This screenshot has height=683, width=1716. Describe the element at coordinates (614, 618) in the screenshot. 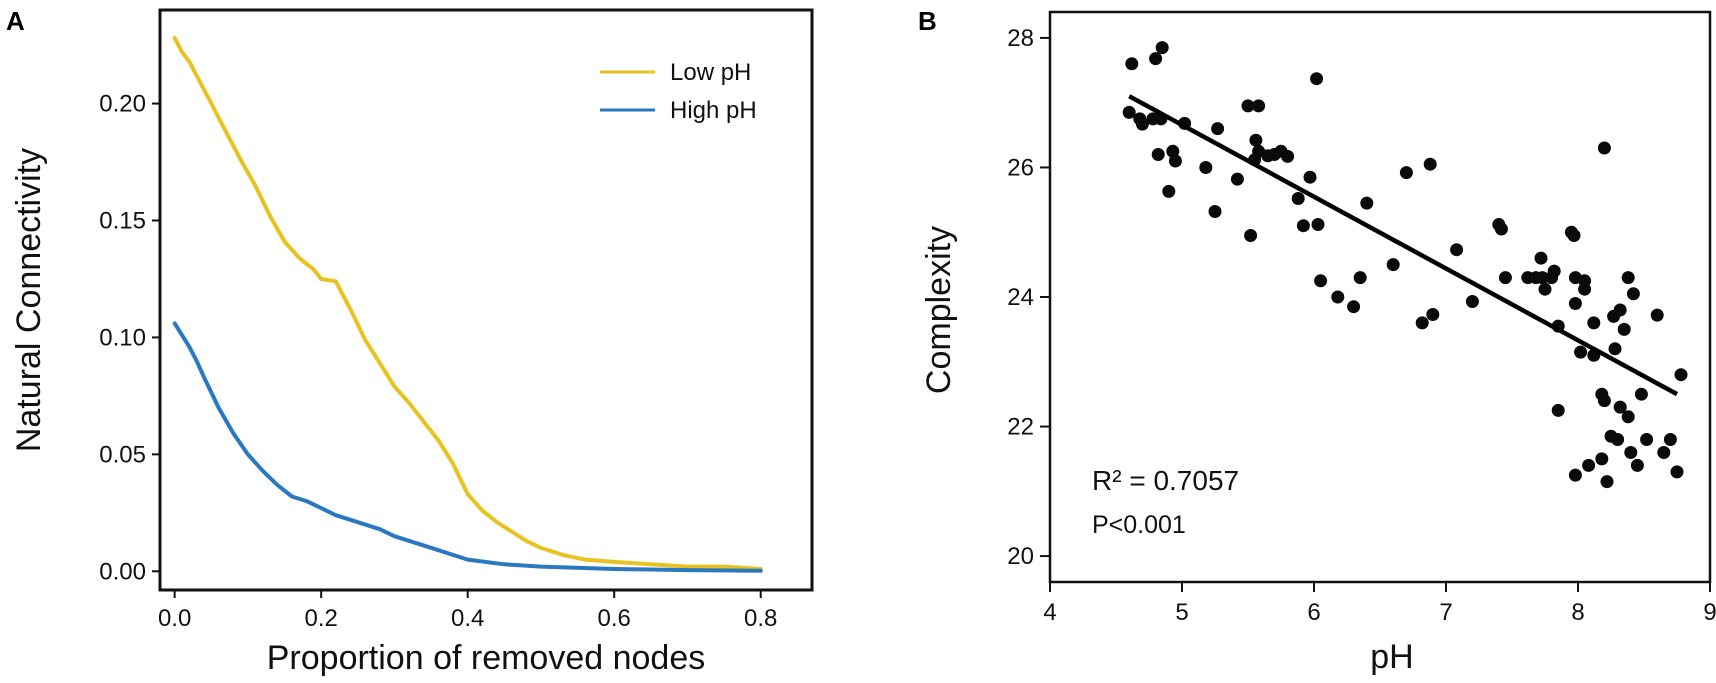

I see `panel-a-x-tick-label: 0.6` at that location.